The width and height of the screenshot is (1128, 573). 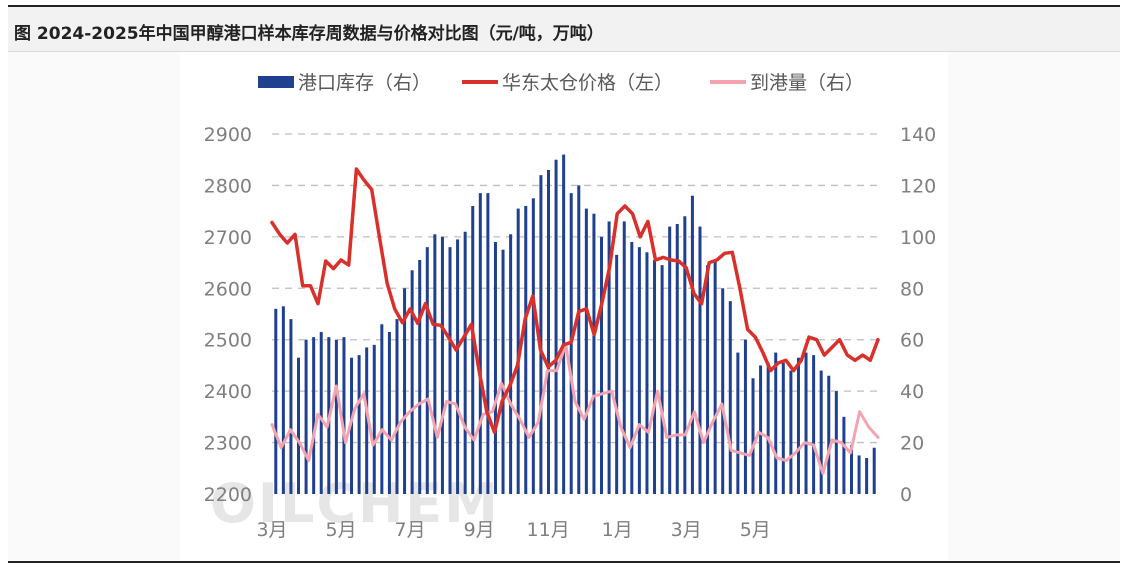 What do you see at coordinates (686, 530) in the screenshot?
I see `x-axis-tick-label: 3月` at bounding box center [686, 530].